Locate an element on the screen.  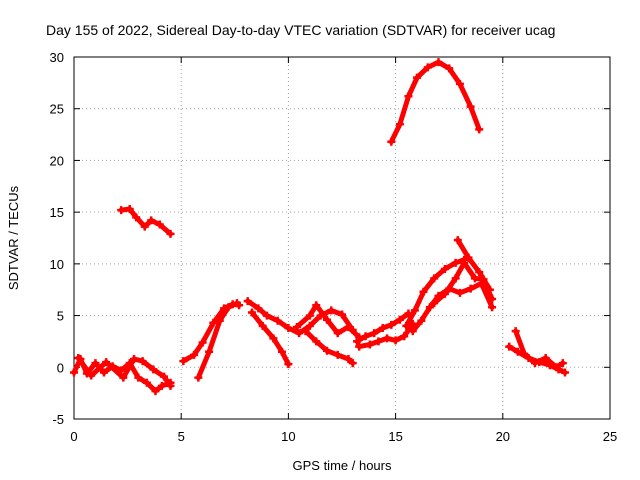
x-tick-label: 20 is located at coordinates (503, 436).